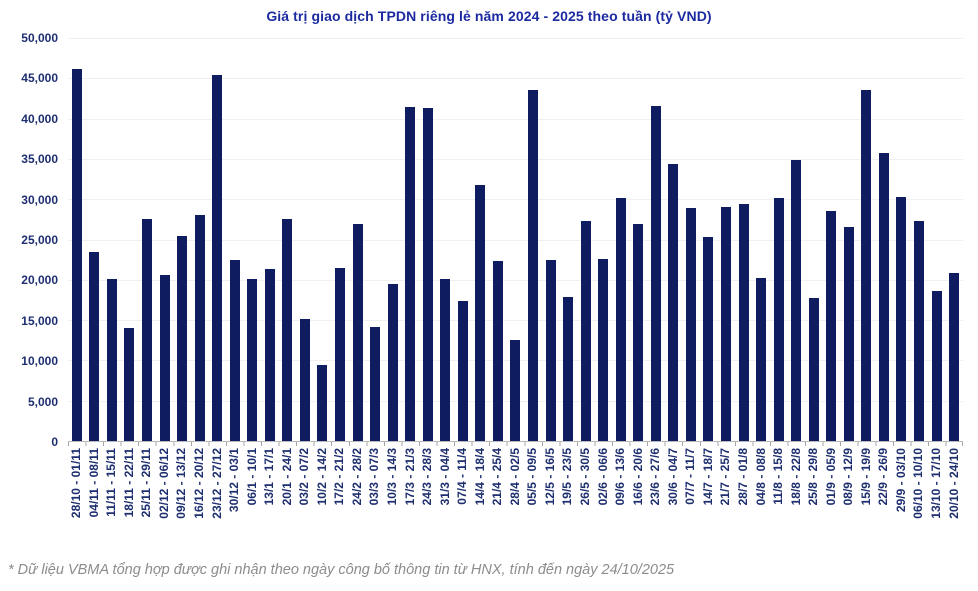  Describe the element at coordinates (902, 500) in the screenshot. I see `x-axis-tick: 29/9 - 03/10` at that location.